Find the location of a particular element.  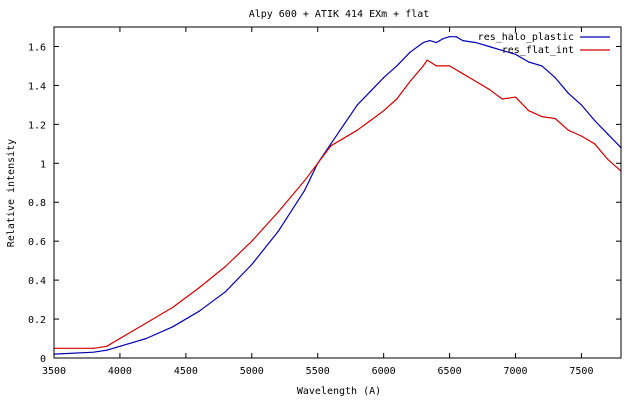

legend-label-res_flat_int: res_flat_int is located at coordinates (538, 50).